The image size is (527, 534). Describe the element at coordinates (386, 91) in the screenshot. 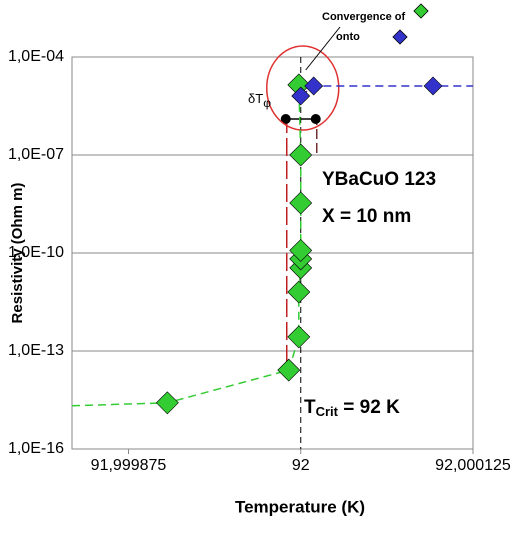

I see `series-line` at that location.